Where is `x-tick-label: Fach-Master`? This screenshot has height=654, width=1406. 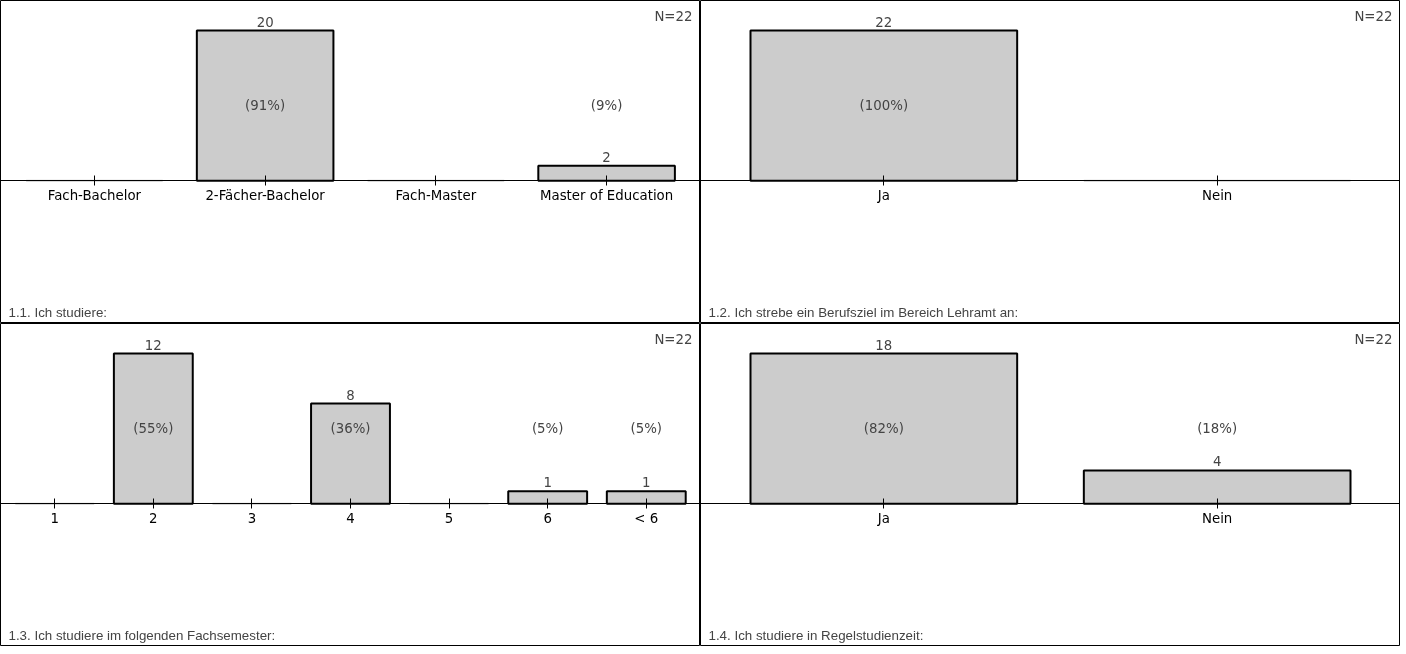
x-tick-label: Fach-Master is located at coordinates (436, 195).